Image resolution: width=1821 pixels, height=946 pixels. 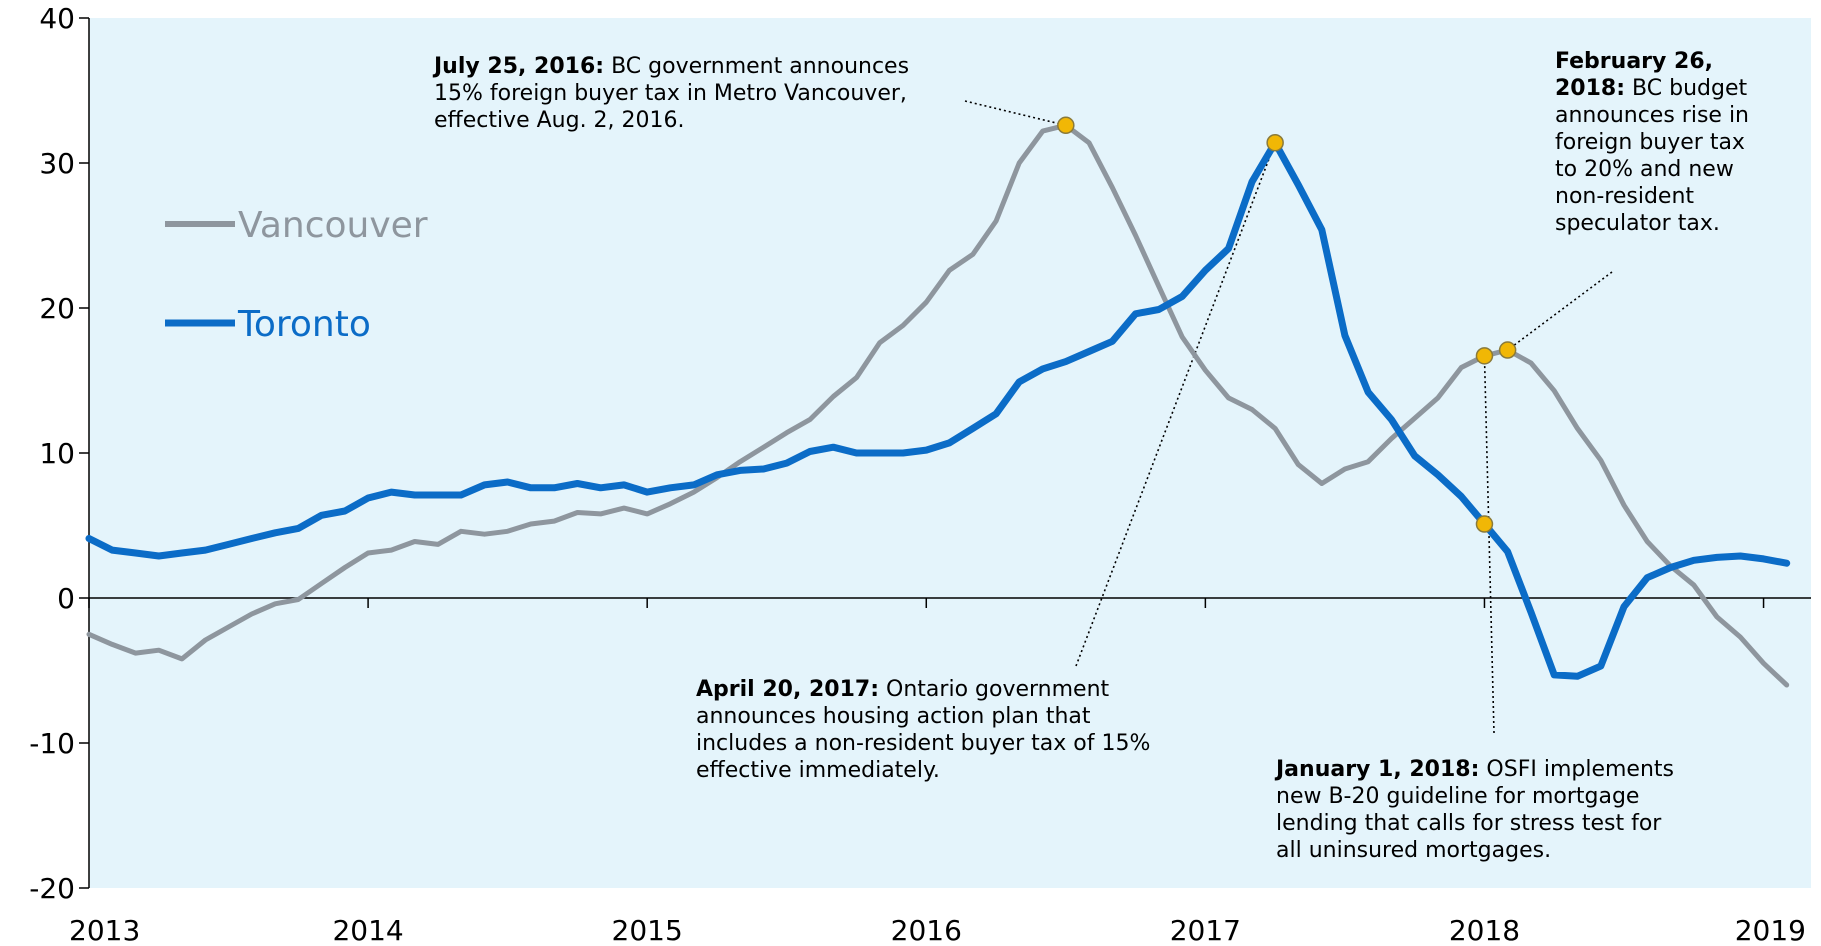 What do you see at coordinates (783, 689) in the screenshot?
I see `annotation-date: April 20, 2017` at bounding box center [783, 689].